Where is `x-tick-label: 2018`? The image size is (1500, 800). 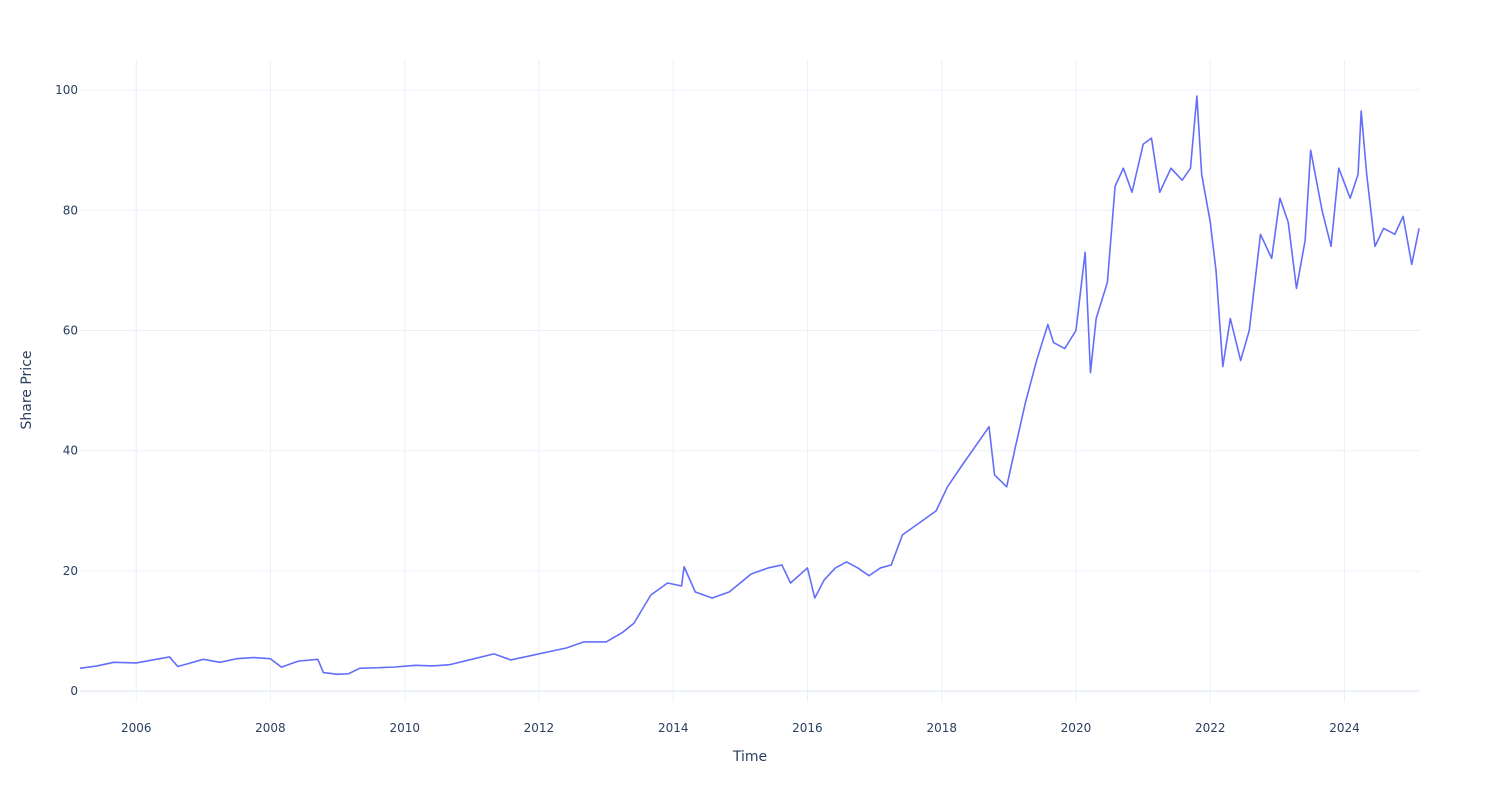 x-tick-label: 2018 is located at coordinates (942, 728).